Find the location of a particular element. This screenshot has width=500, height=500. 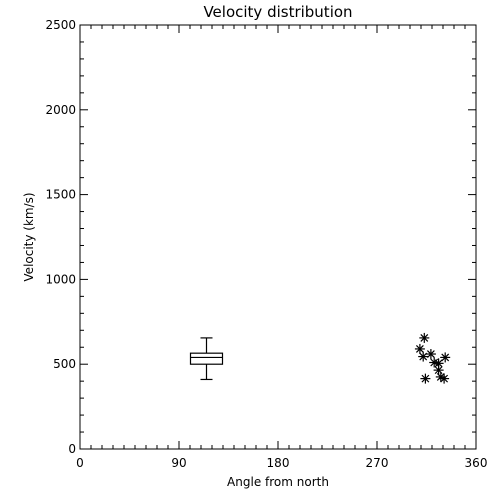

x-tick-label: 90 is located at coordinates (178, 463).